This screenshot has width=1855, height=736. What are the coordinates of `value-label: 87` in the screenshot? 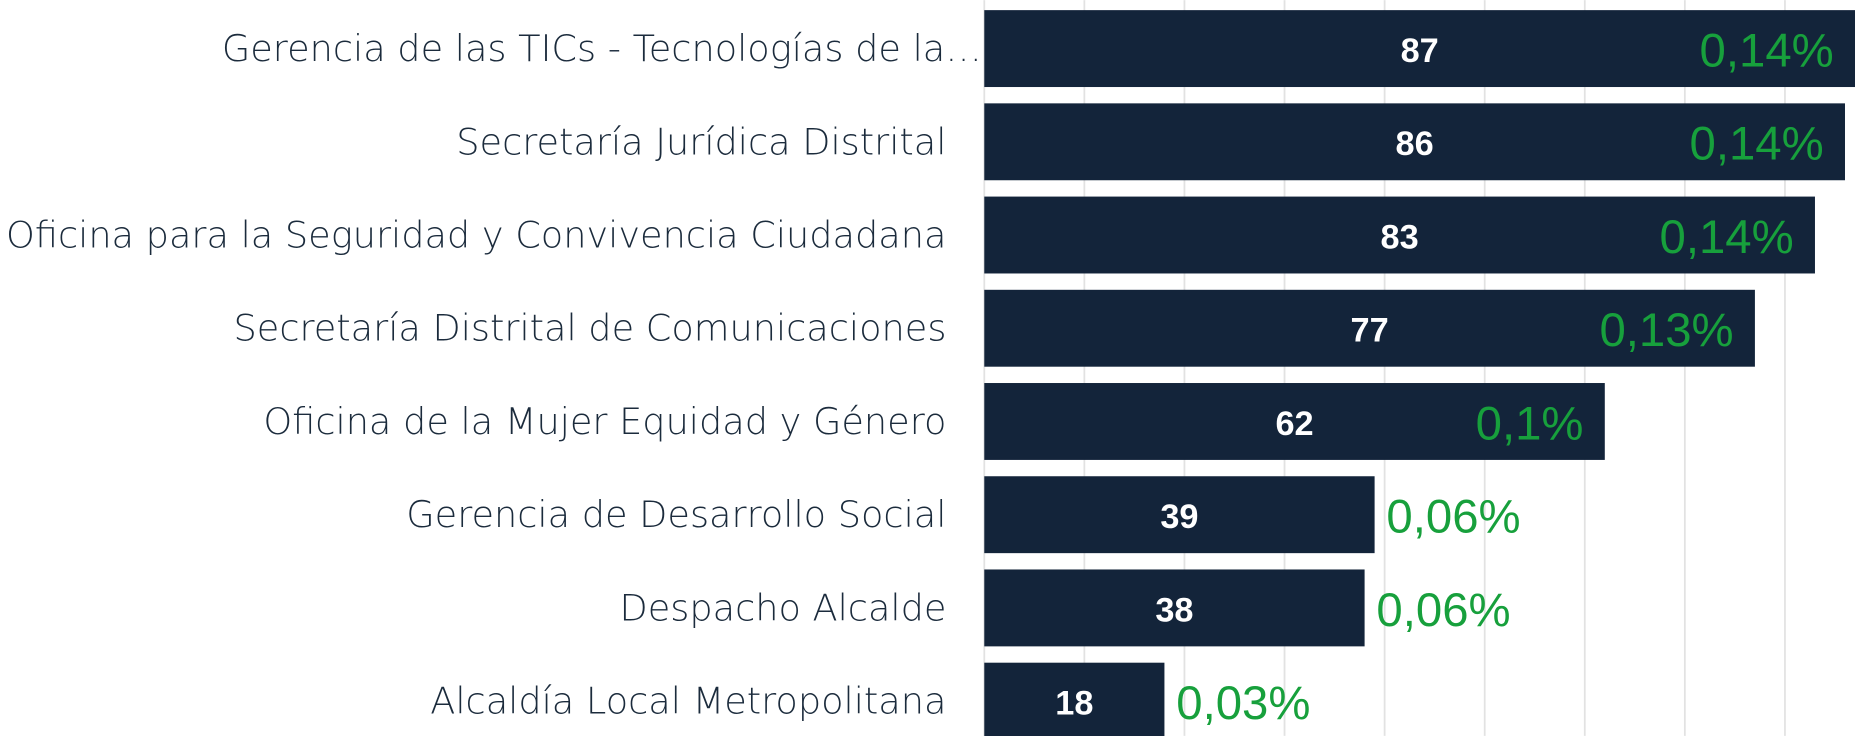 It's located at (1420, 51).